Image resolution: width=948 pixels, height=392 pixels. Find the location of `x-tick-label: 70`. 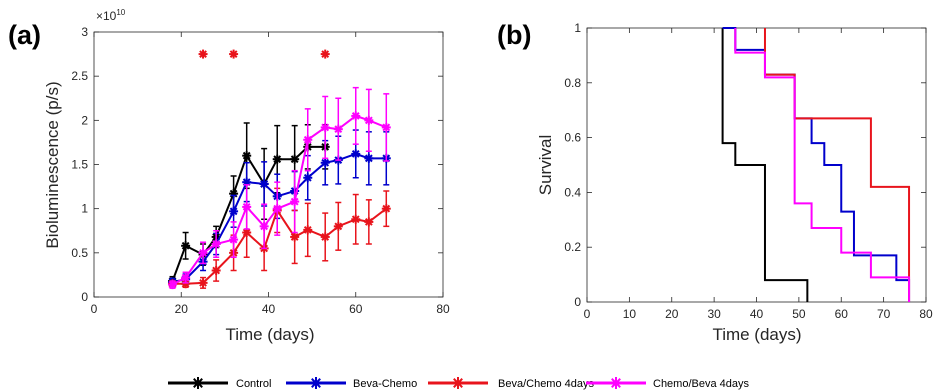

x-tick-label: 70 is located at coordinates (884, 314).